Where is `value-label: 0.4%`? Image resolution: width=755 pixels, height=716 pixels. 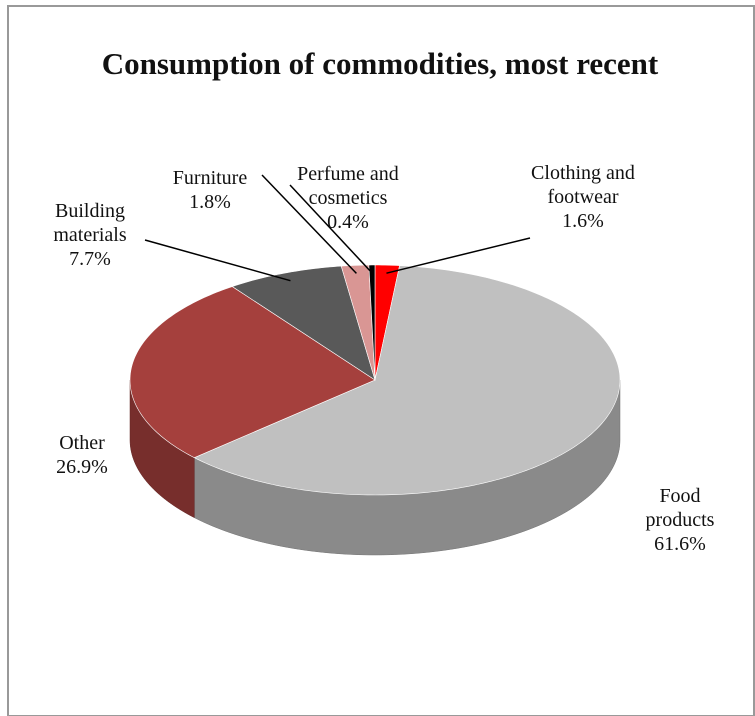 value-label: 0.4% is located at coordinates (348, 222).